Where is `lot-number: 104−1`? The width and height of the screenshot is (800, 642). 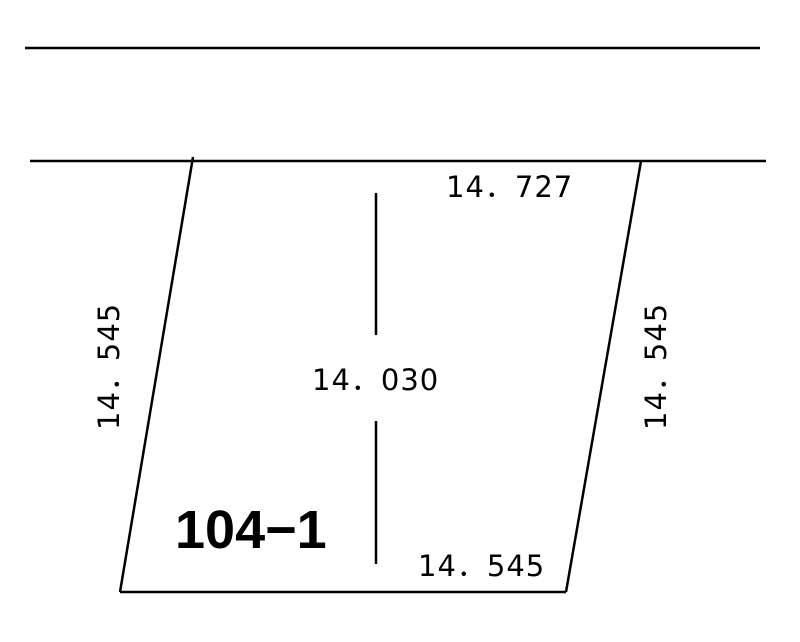
lot-number: 104−1 is located at coordinates (251, 530).